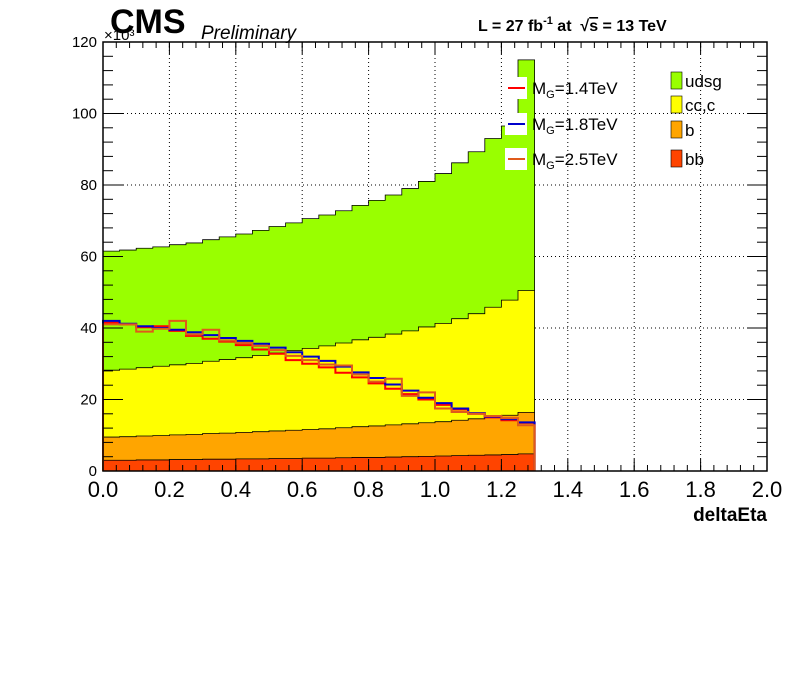 The image size is (798, 677). I want to click on lumi-prefix: L = 27 fb, so click(510, 26).